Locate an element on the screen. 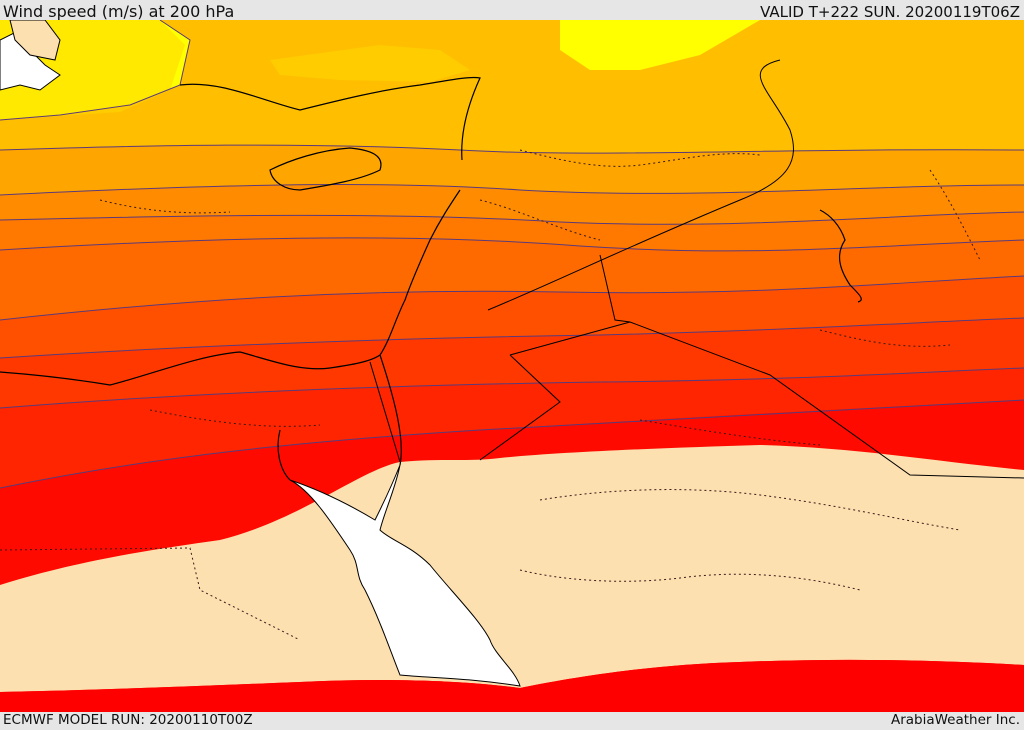  band-yellow-north is located at coordinates (660, 45).